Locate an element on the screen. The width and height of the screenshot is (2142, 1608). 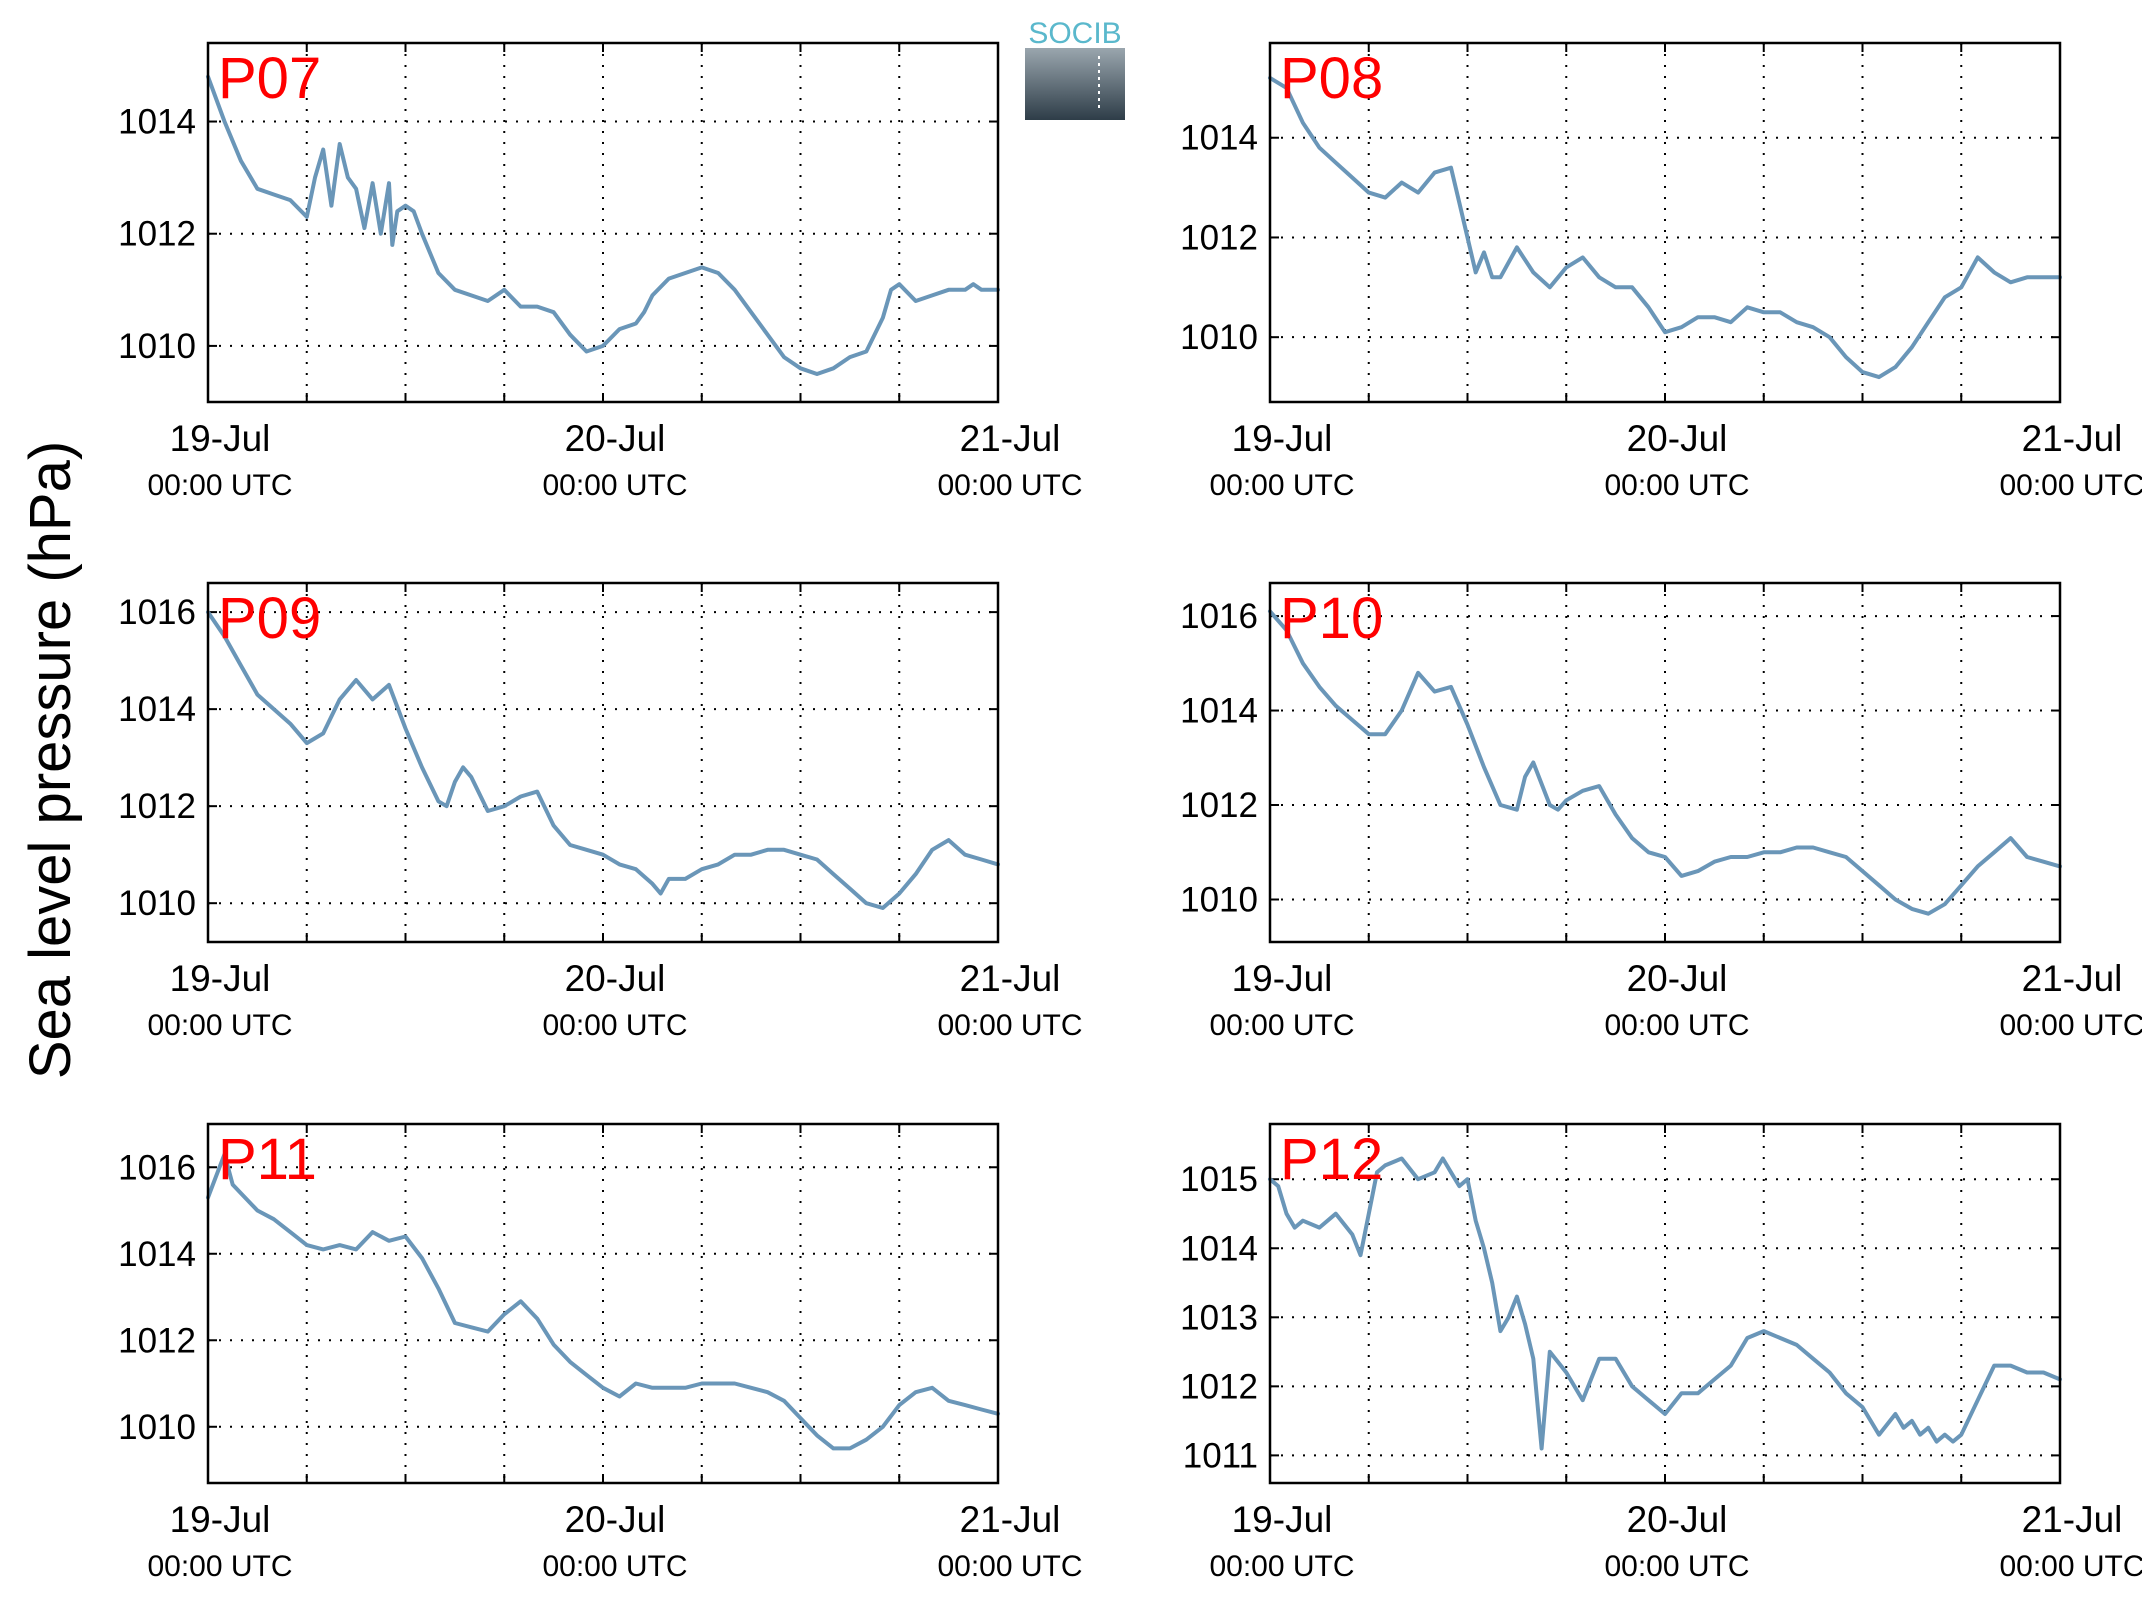
station-label: P07 is located at coordinates (269, 78).